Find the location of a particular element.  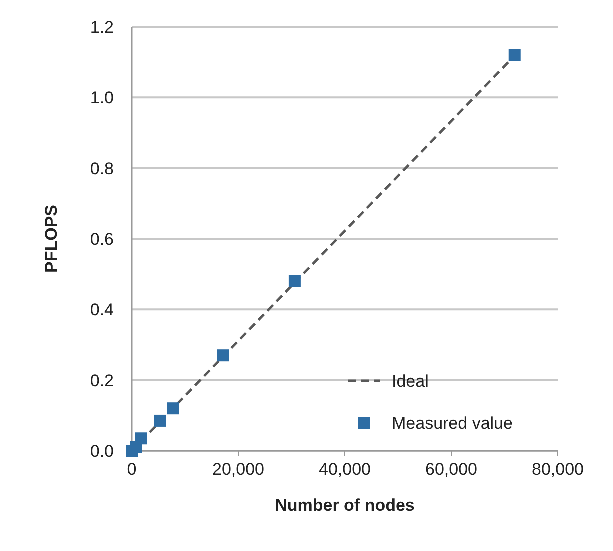

y-tick-label: 0.6 is located at coordinates (102, 239).